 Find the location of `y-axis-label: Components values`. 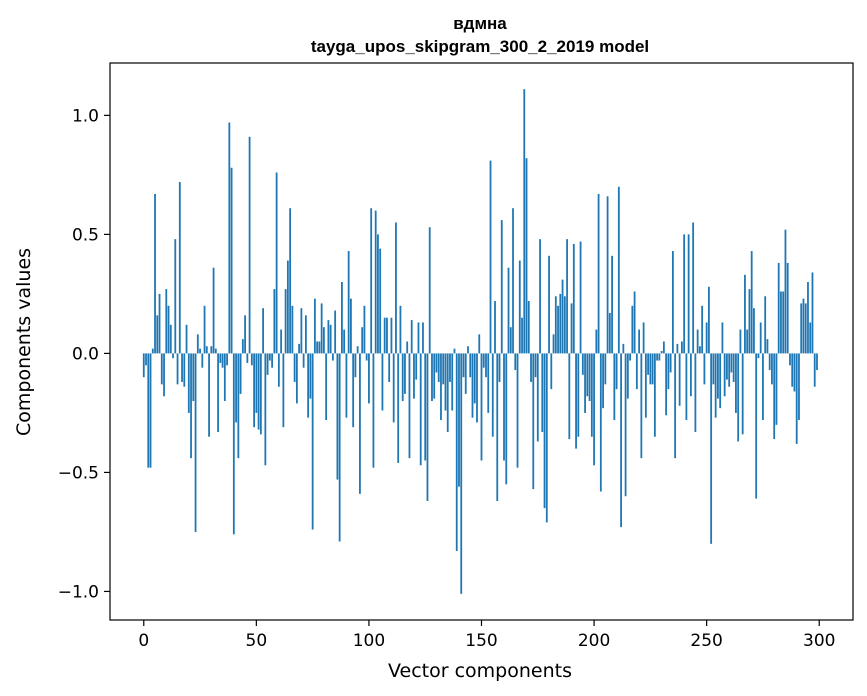

y-axis-label: Components values is located at coordinates (24, 342).